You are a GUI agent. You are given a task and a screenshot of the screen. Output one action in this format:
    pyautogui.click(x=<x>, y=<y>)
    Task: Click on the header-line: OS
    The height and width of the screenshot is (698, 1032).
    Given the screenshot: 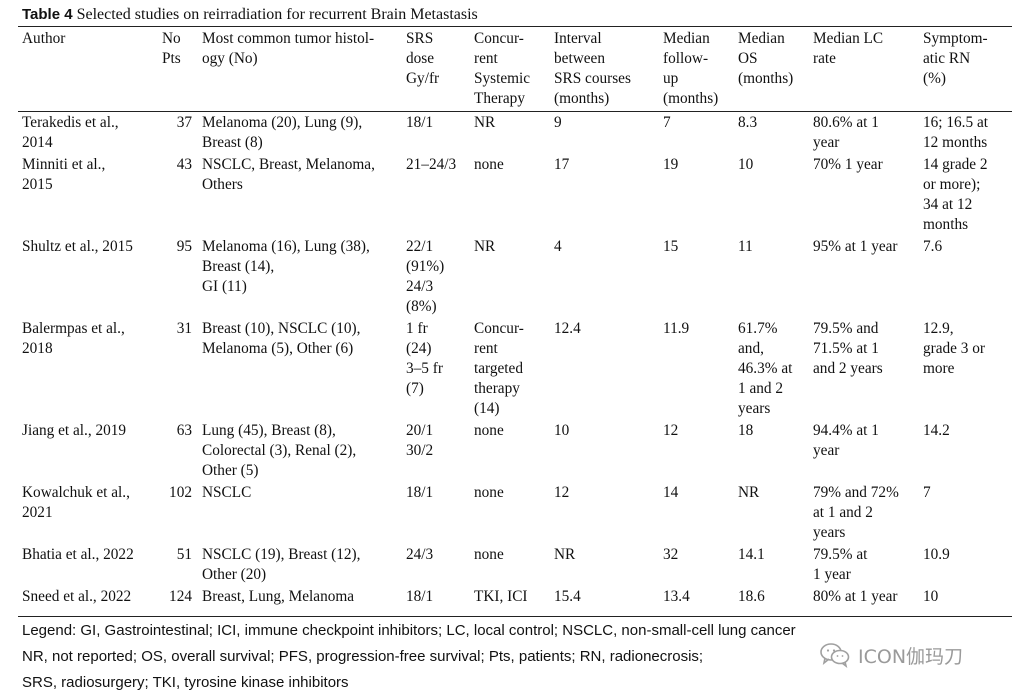 What is the action you would take?
    pyautogui.click(x=748, y=58)
    